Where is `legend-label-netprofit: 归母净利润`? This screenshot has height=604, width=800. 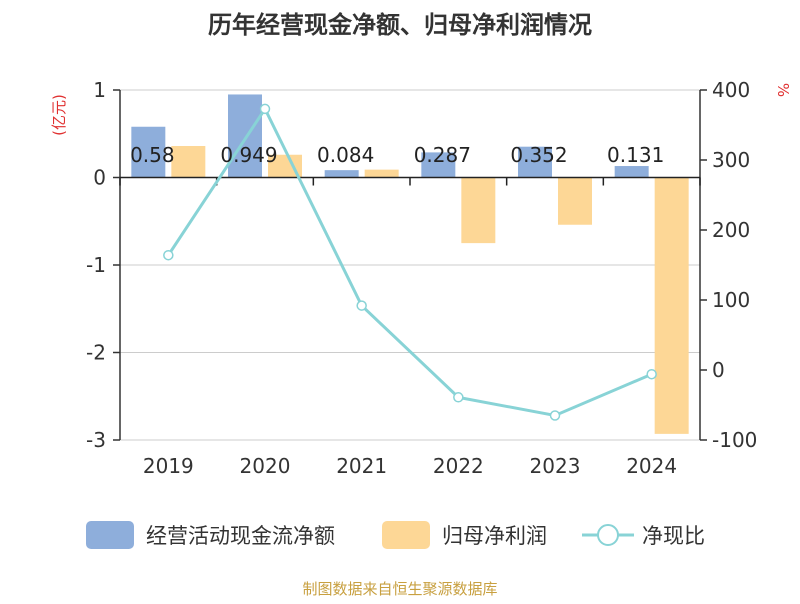
legend-label-netprofit: 归母净利润 is located at coordinates (494, 536).